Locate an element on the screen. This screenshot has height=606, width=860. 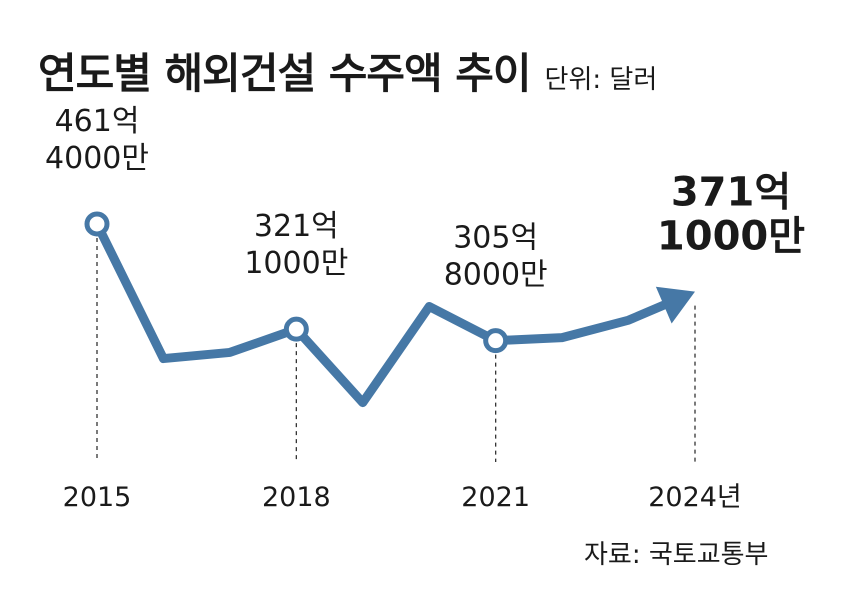
x-tick-label: 2024년 is located at coordinates (695, 497).